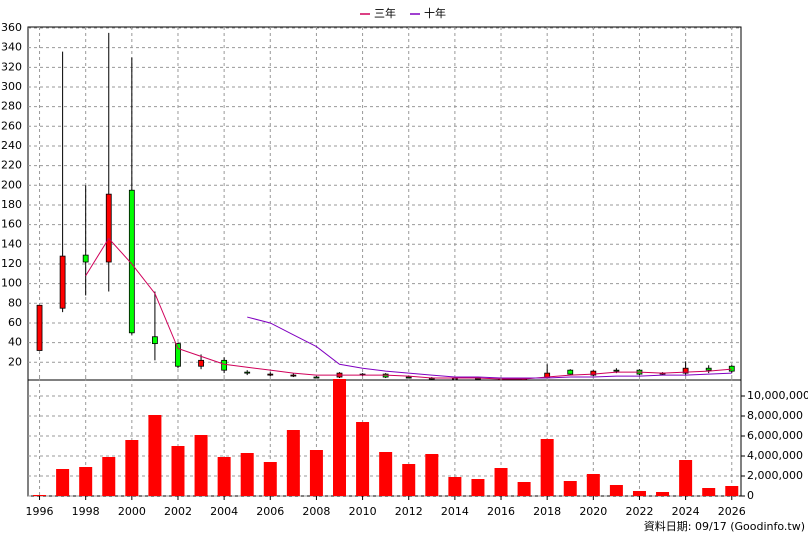 The image size is (808, 540). I want to click on x-tick-label: 2004, so click(224, 511).